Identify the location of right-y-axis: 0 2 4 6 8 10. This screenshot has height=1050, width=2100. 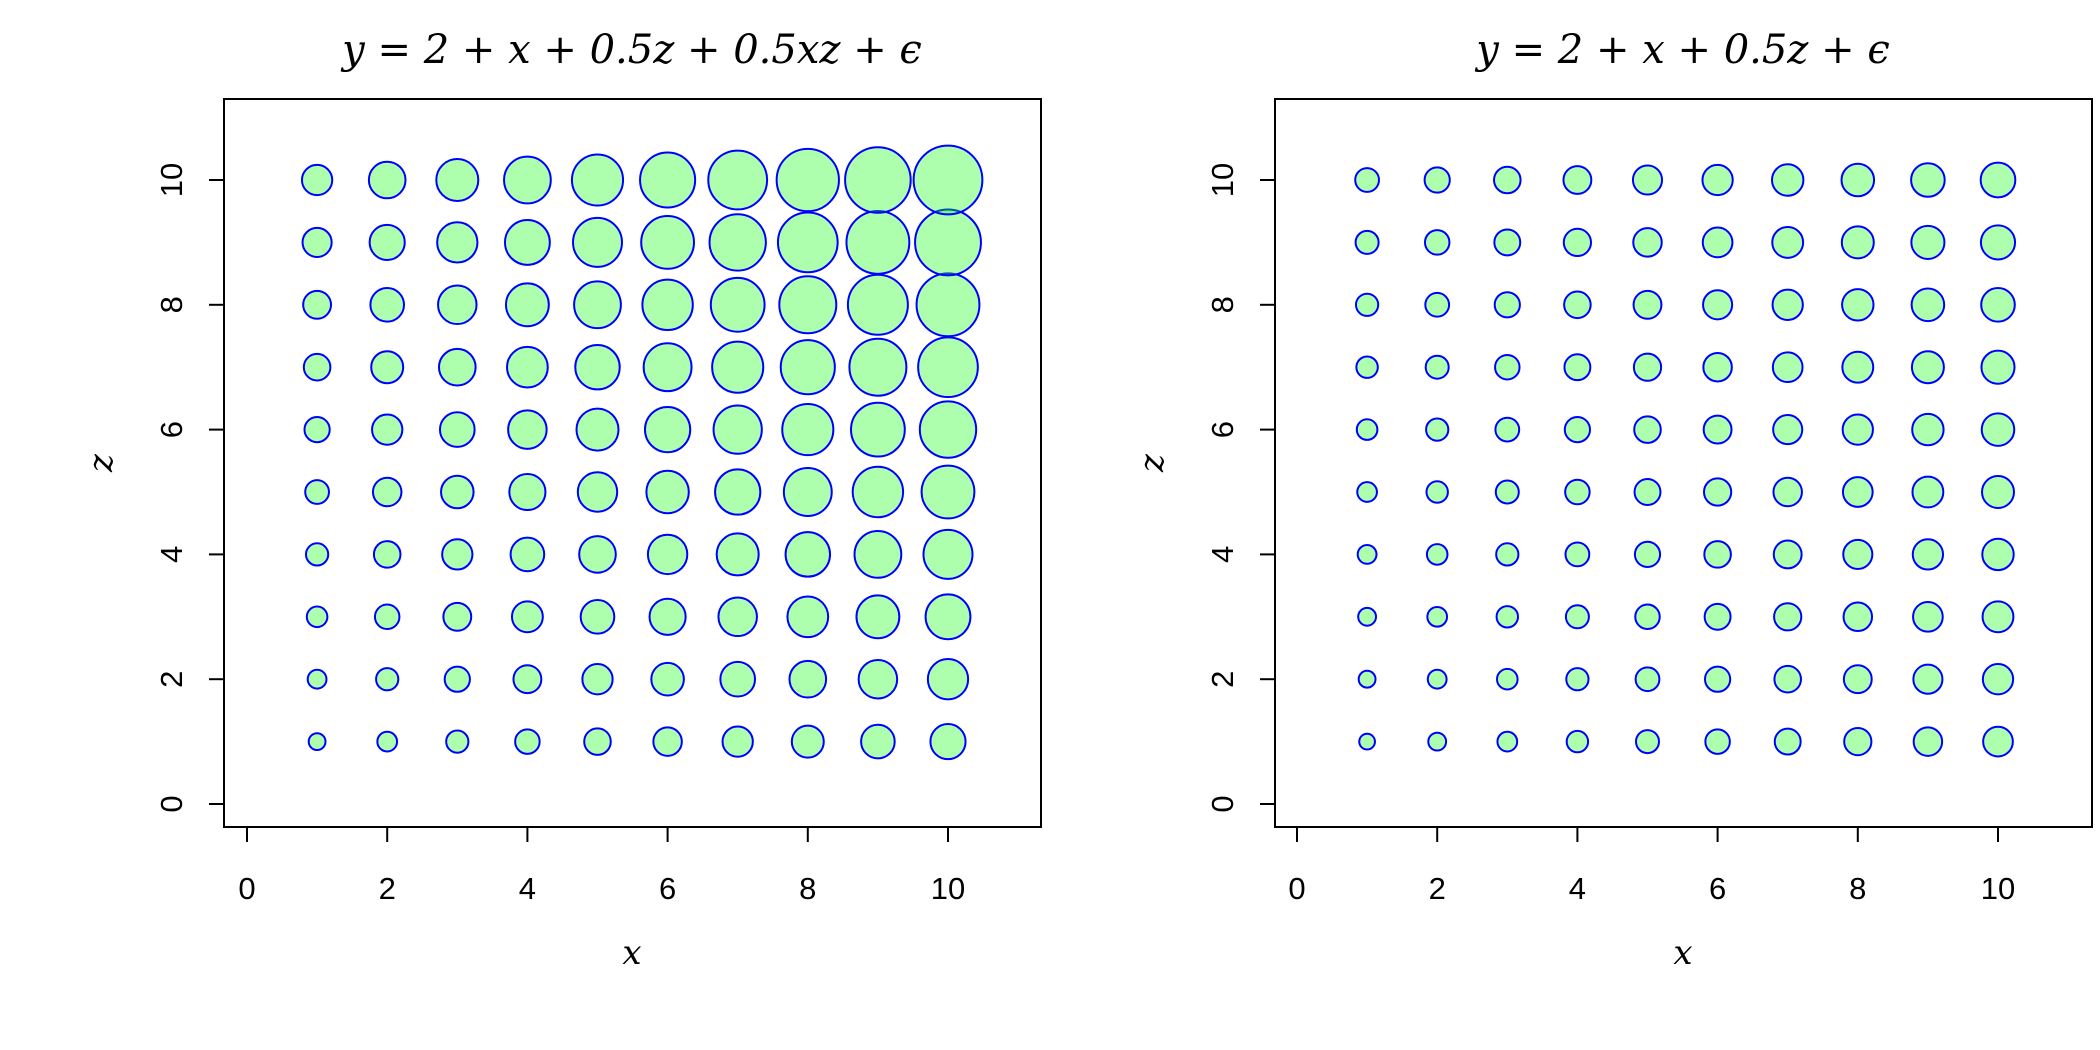
(1240, 488).